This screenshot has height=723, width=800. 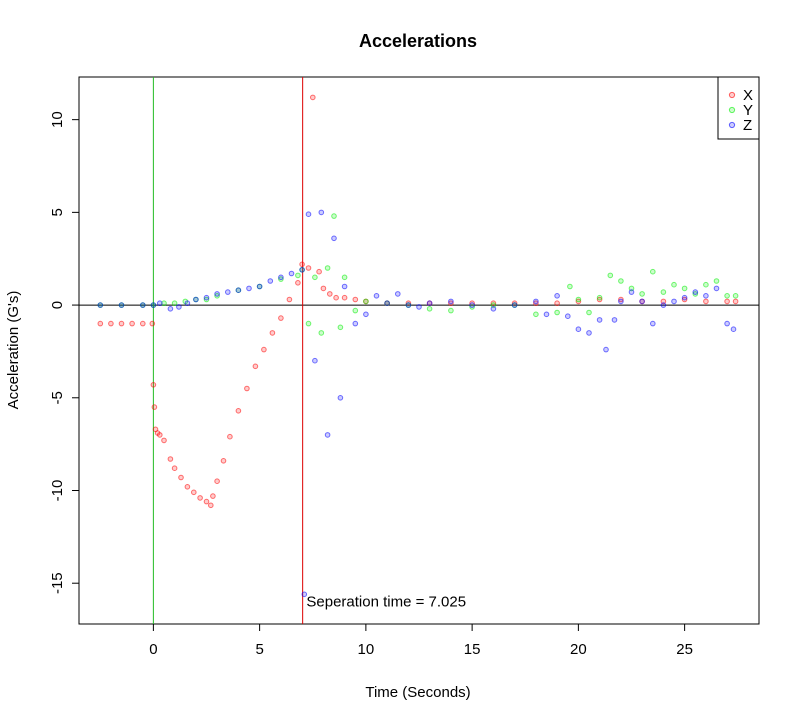 I want to click on y-axis: -15 -10 -5 0 5 10, so click(x=64, y=352).